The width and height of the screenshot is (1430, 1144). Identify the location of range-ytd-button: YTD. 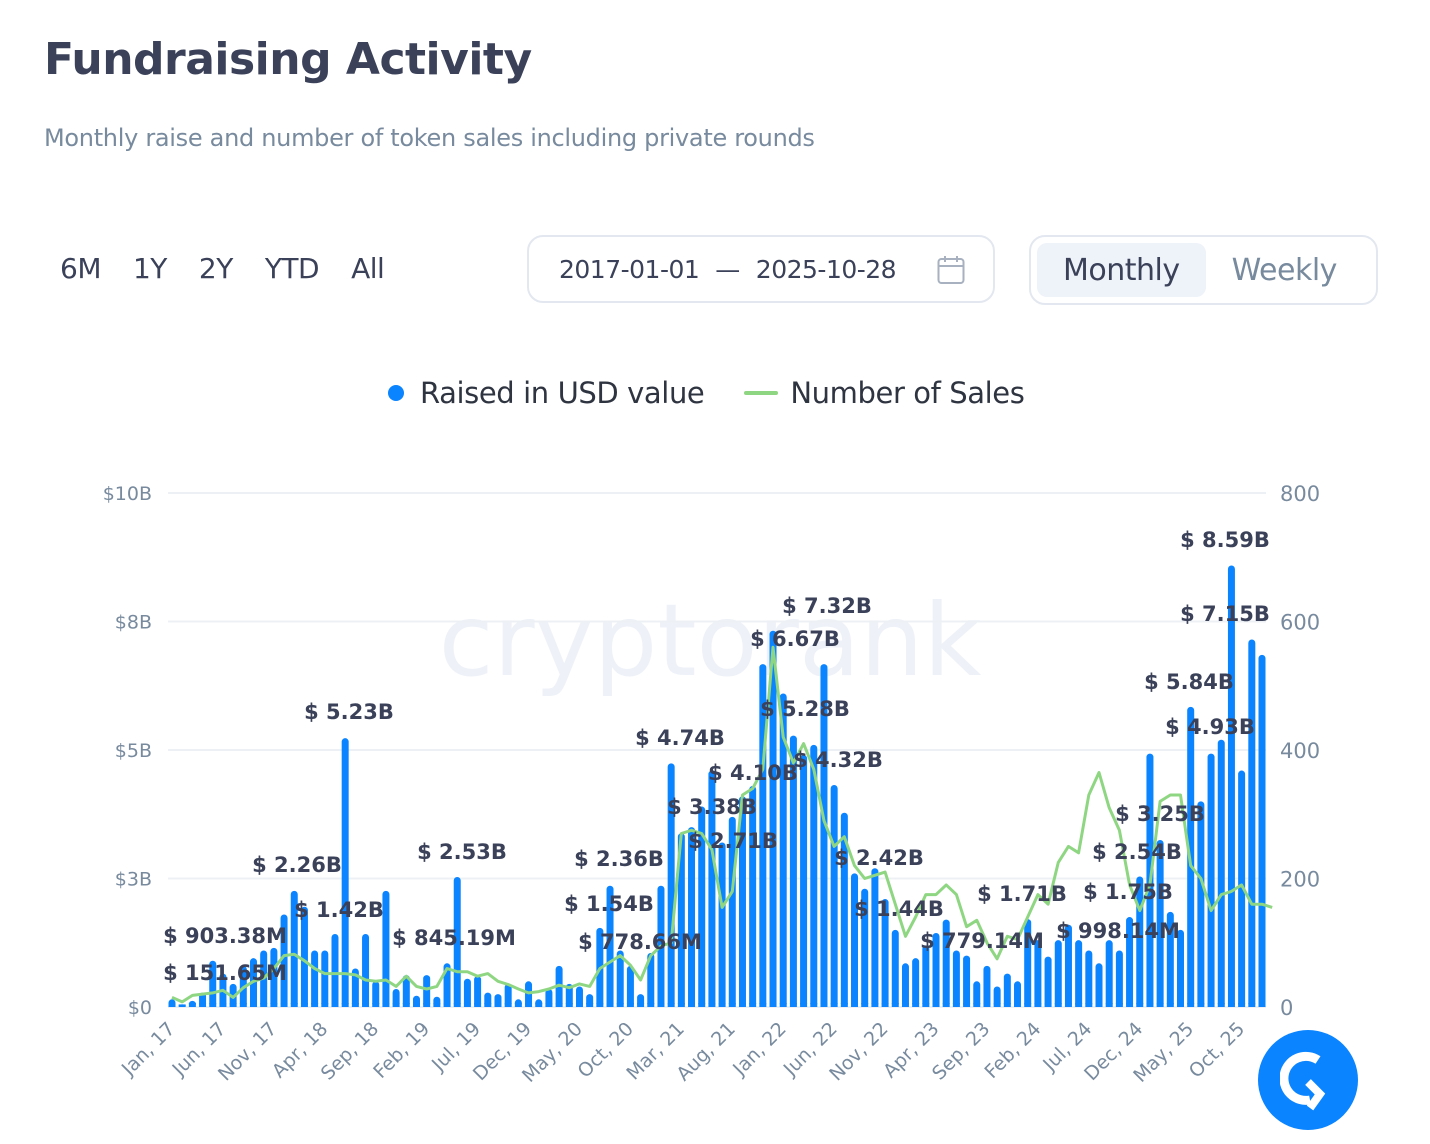
(292, 268).